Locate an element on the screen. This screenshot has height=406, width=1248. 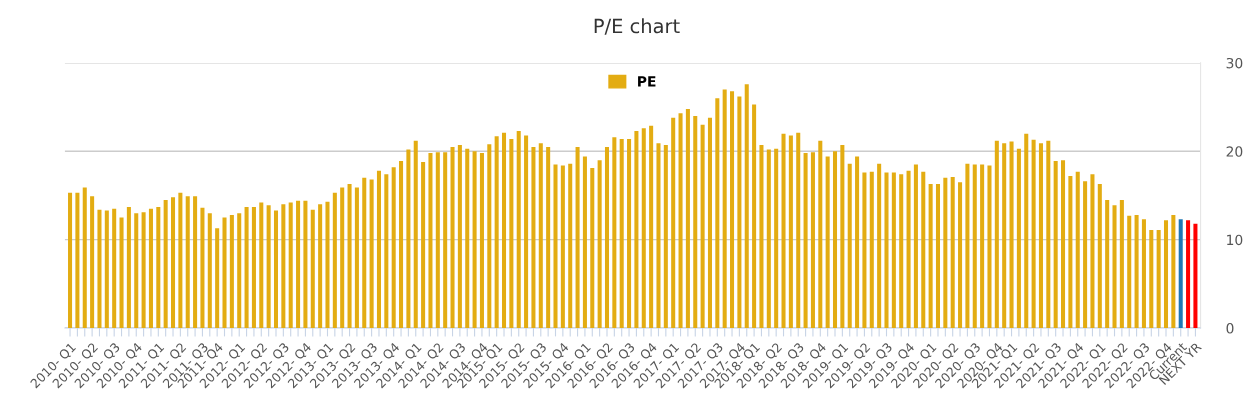
chart-title: P/E chart is located at coordinates (637, 26).